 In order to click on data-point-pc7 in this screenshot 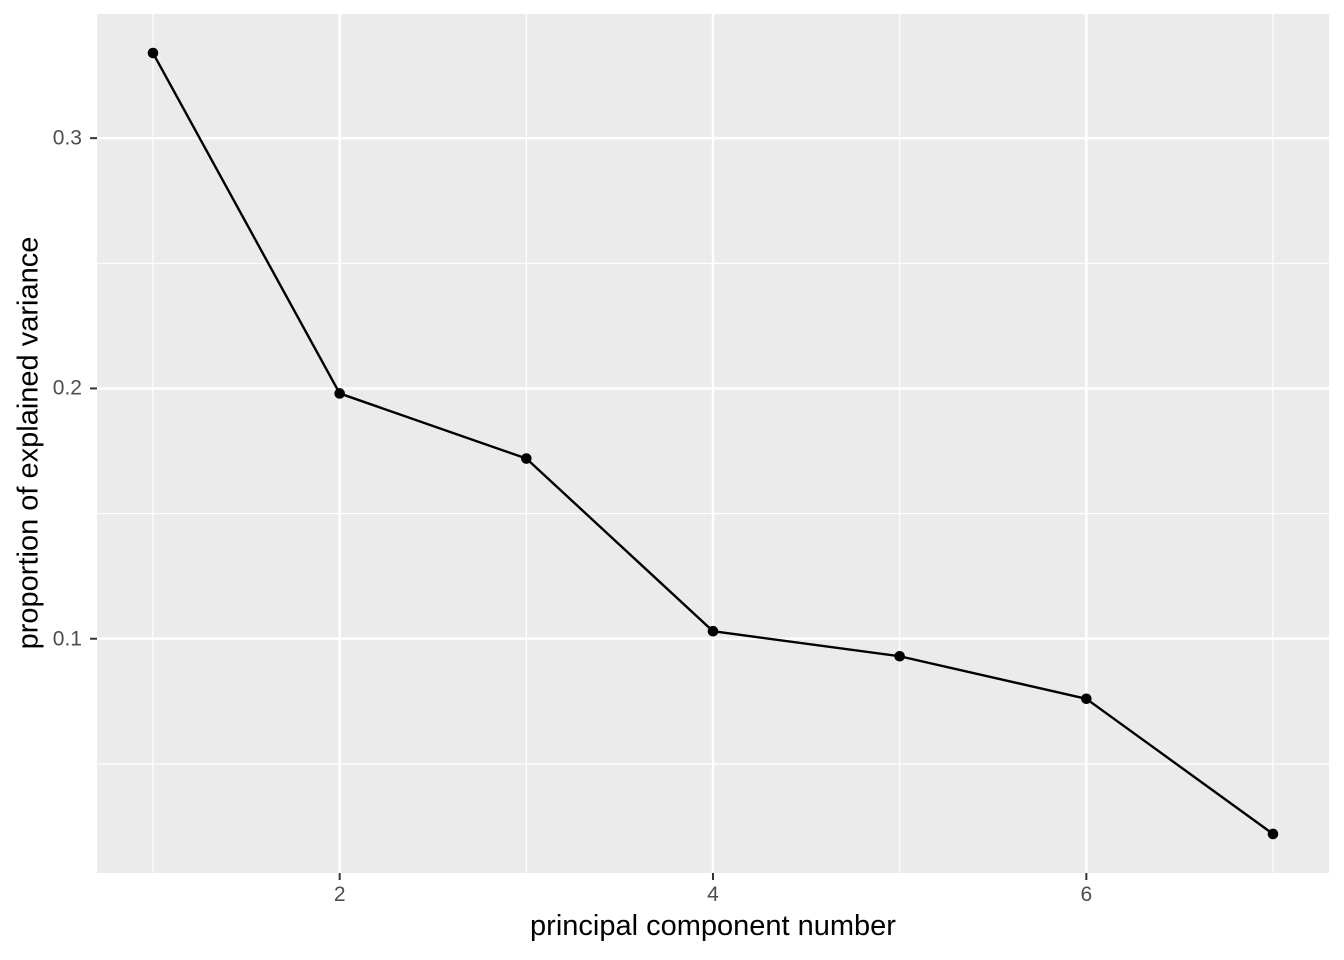, I will do `click(1273, 834)`.